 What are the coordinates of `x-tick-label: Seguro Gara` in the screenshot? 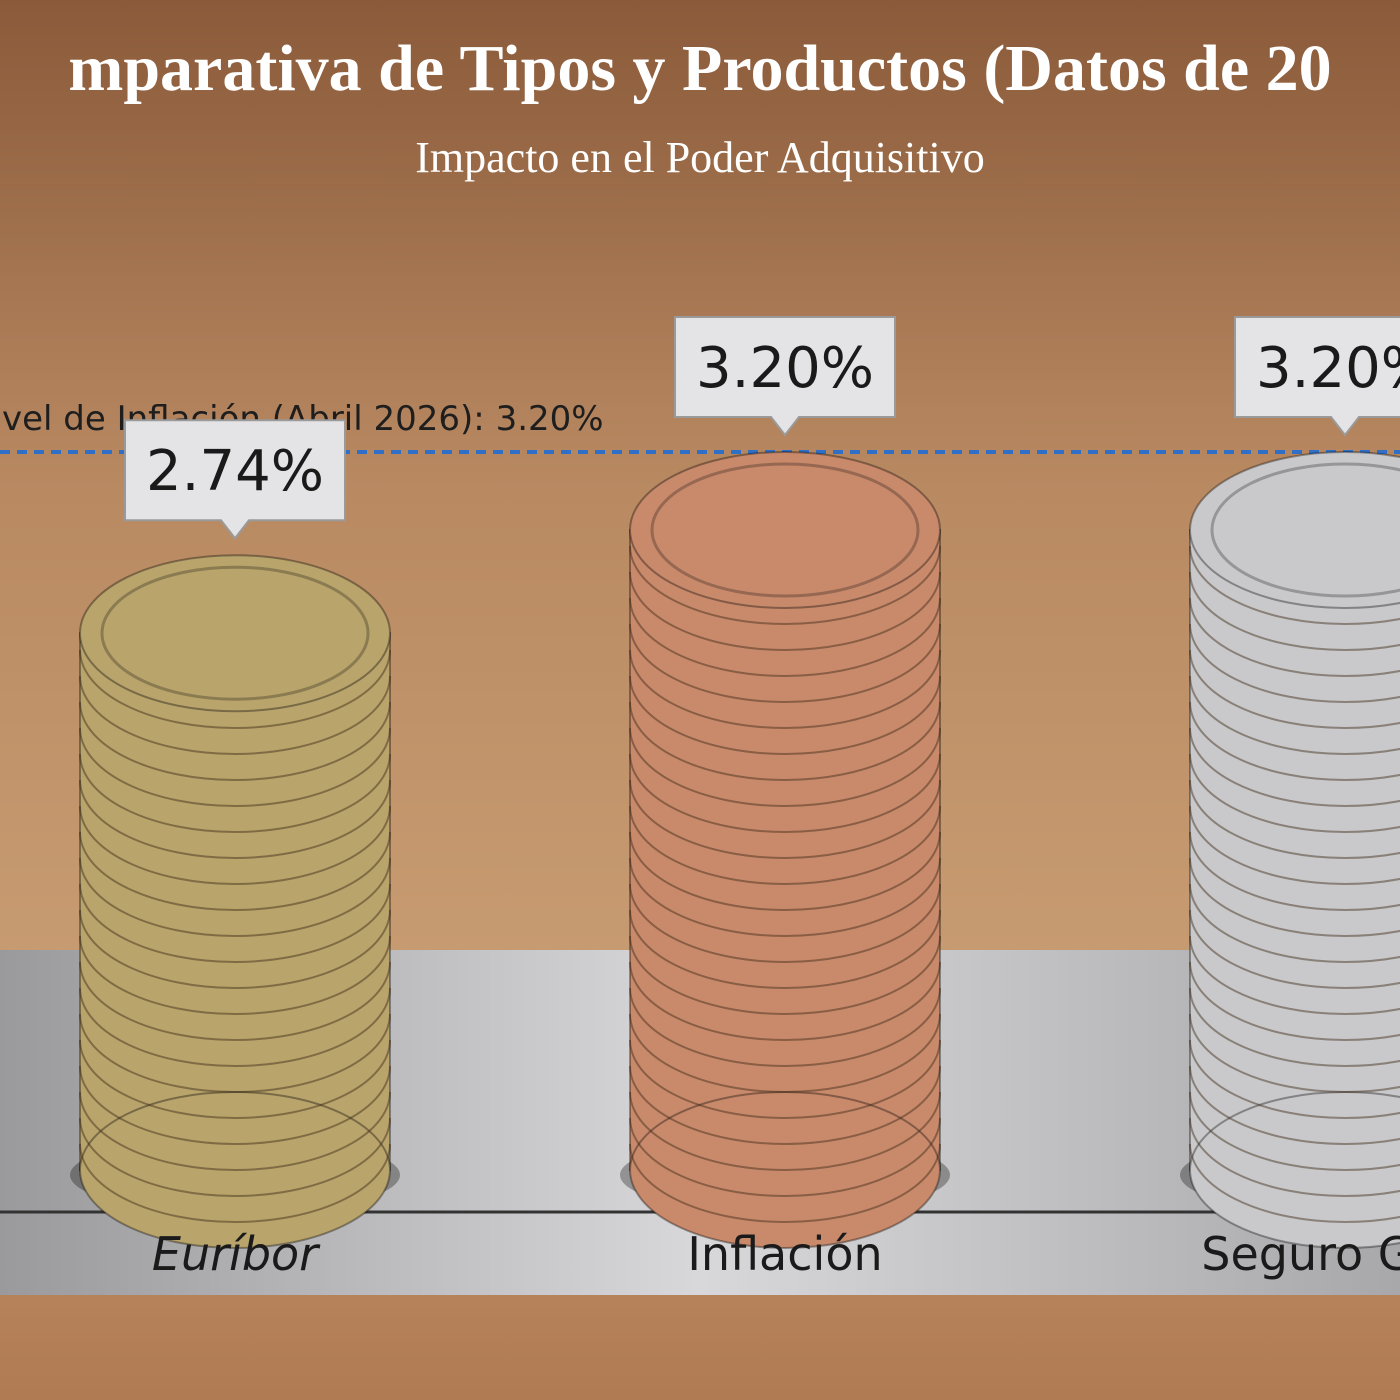 It's located at (1300, 1254).